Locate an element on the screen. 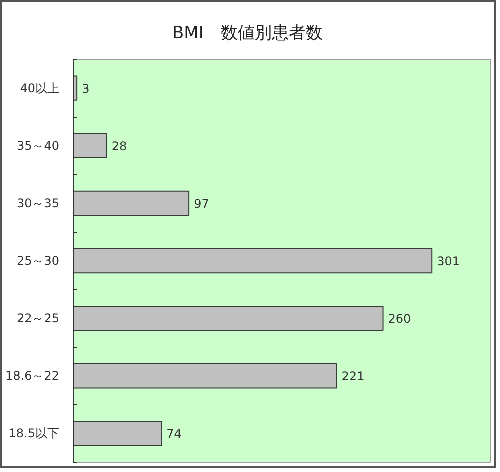 The height and width of the screenshot is (472, 500). data-label: 301 is located at coordinates (448, 261).